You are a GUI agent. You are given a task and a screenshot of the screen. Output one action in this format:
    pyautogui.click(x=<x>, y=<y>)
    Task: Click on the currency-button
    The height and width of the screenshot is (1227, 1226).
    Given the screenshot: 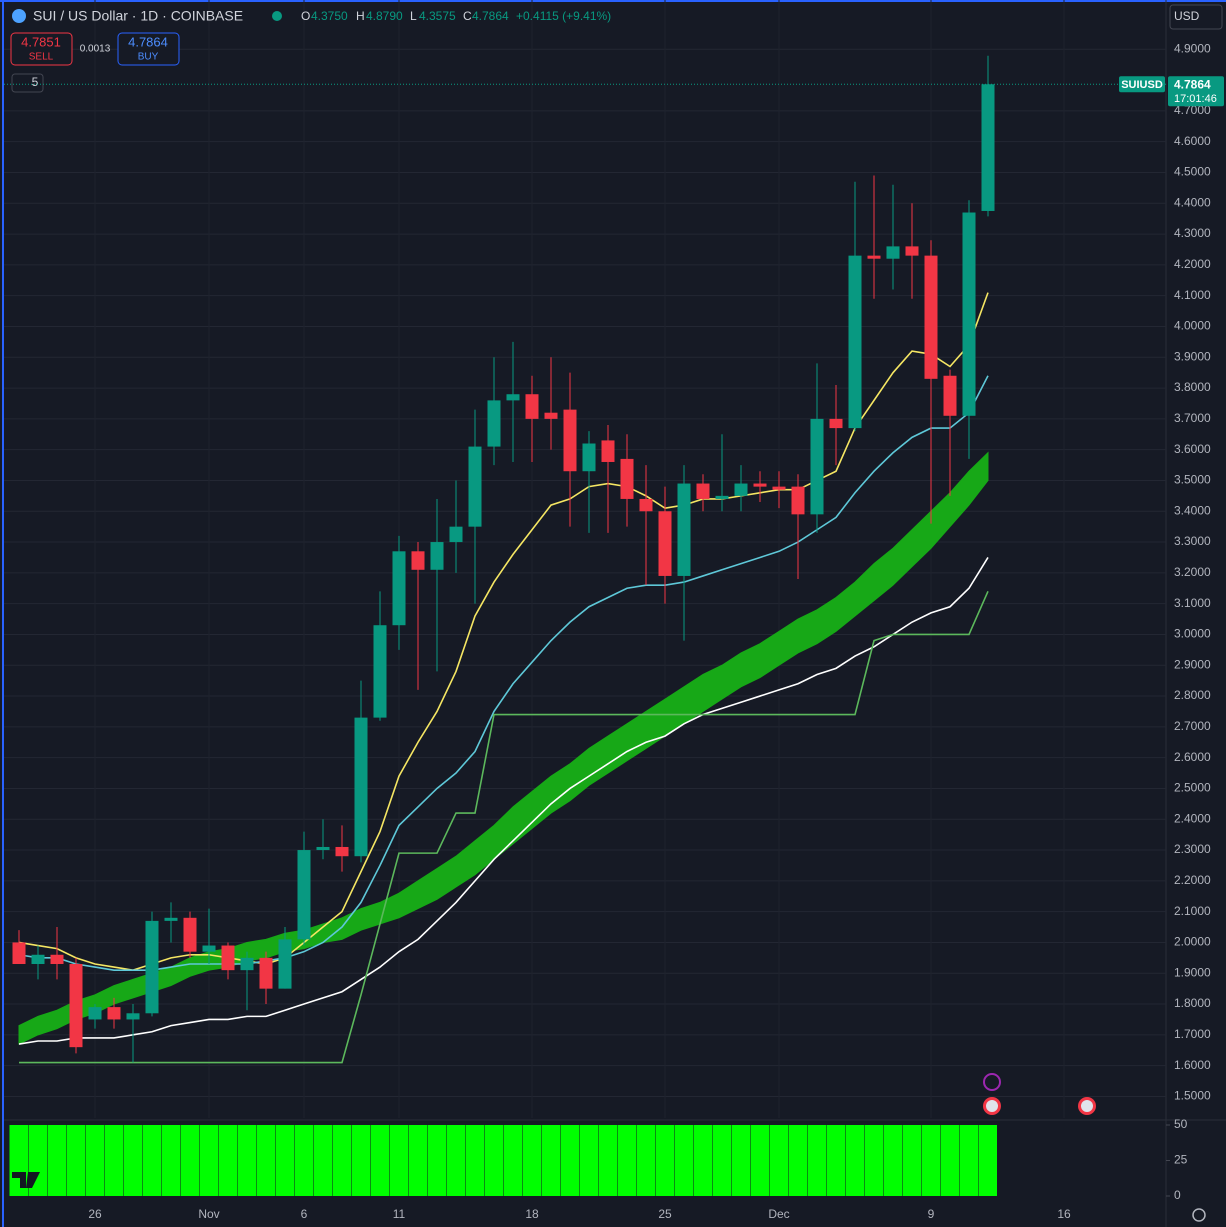 What is the action you would take?
    pyautogui.click(x=1196, y=17)
    